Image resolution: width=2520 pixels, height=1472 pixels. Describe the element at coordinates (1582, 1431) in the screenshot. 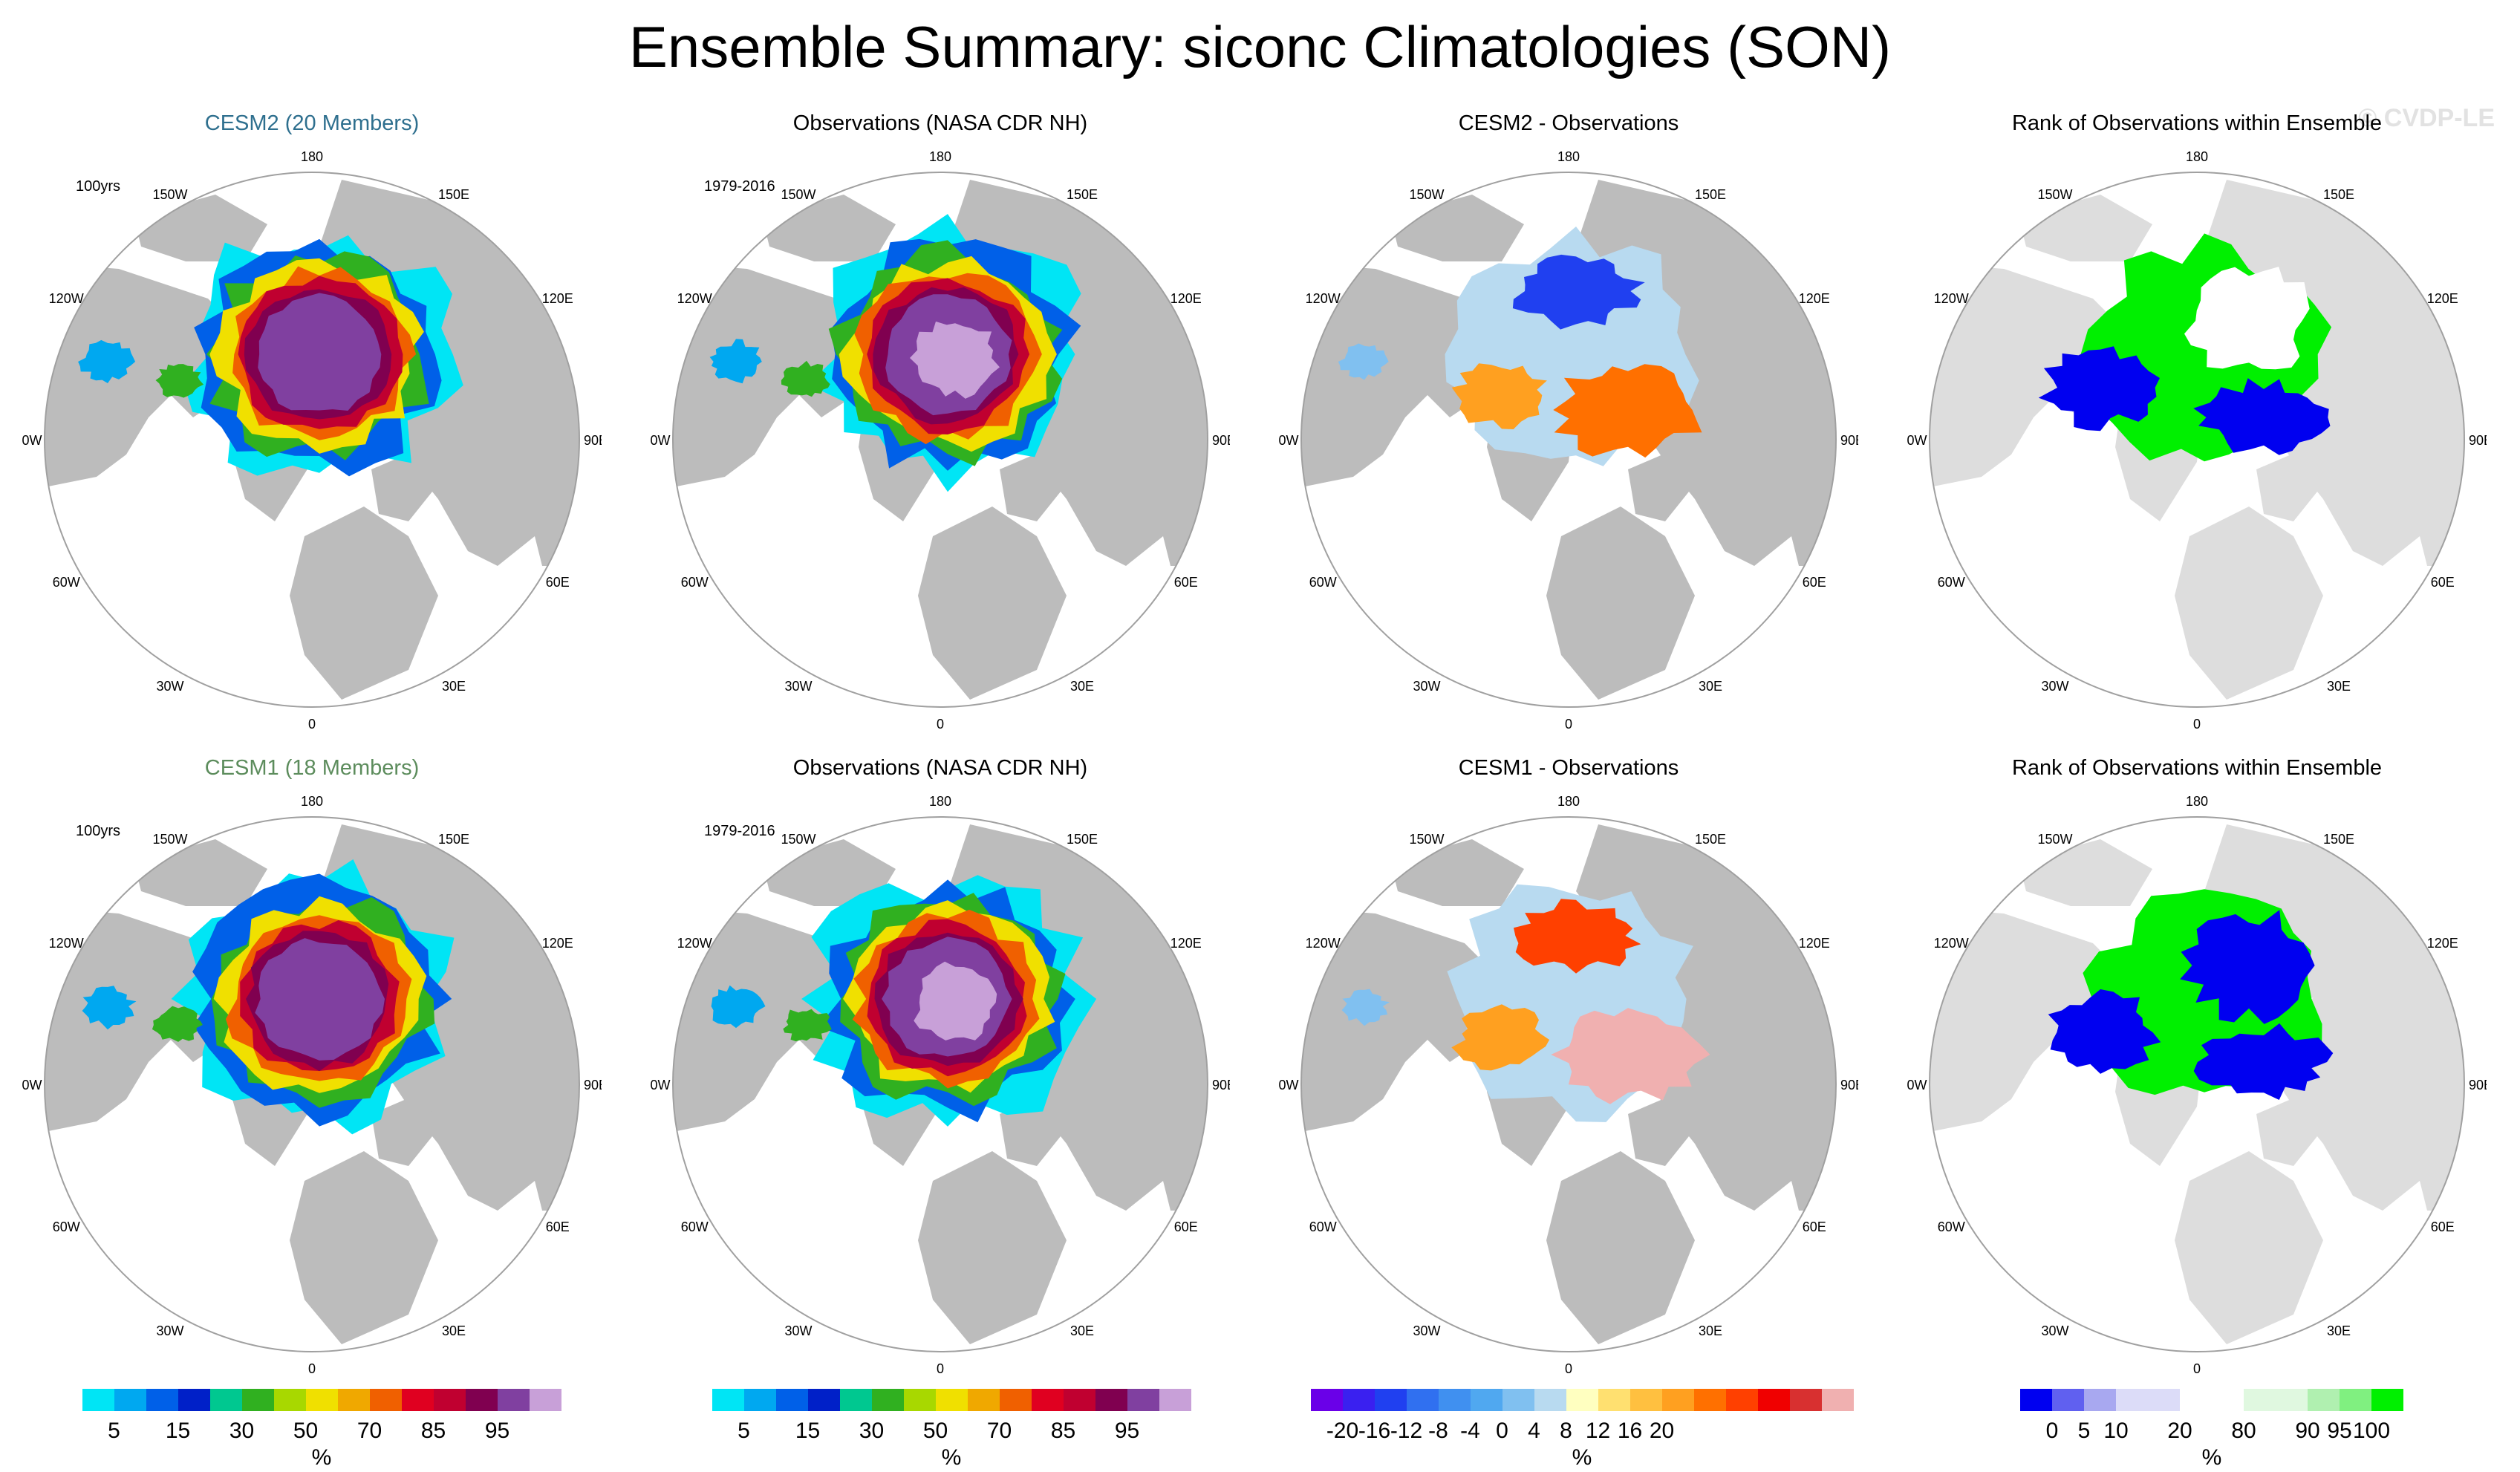

I see `colorbar-ticks: -20 -16 -12 -8 -4 0 4 8 12 16 20` at that location.